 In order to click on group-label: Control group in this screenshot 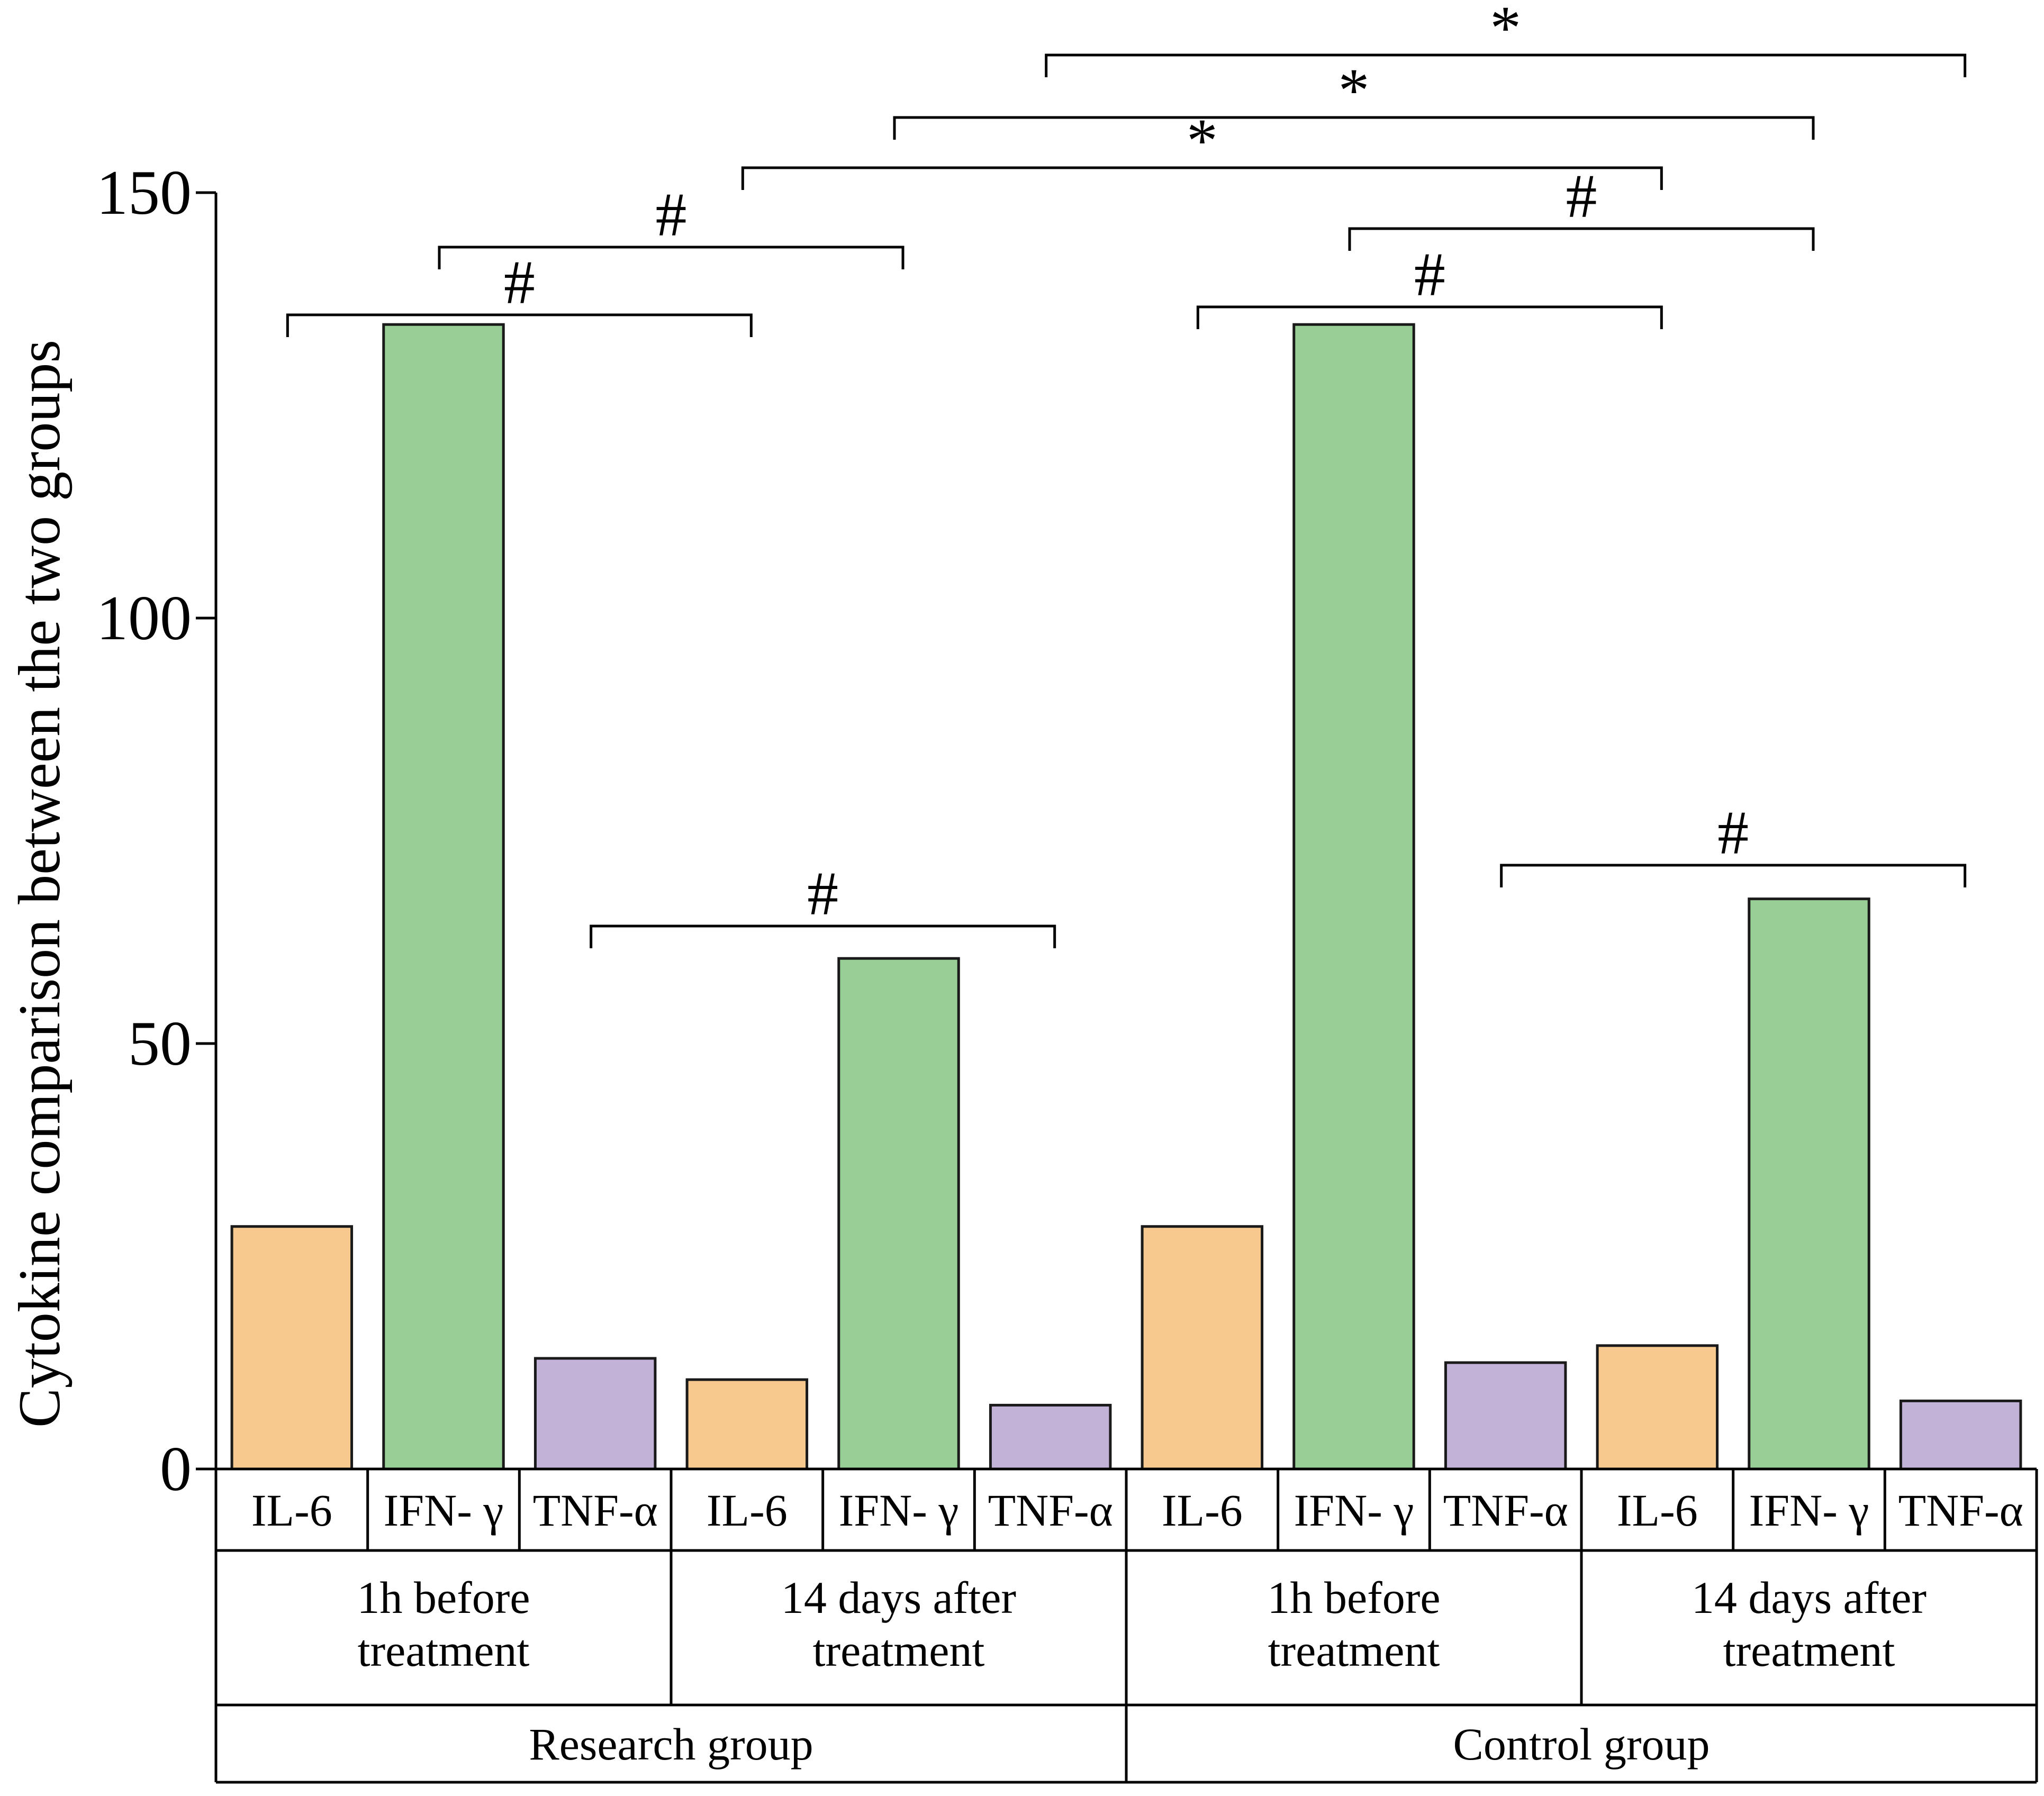, I will do `click(1581, 1744)`.